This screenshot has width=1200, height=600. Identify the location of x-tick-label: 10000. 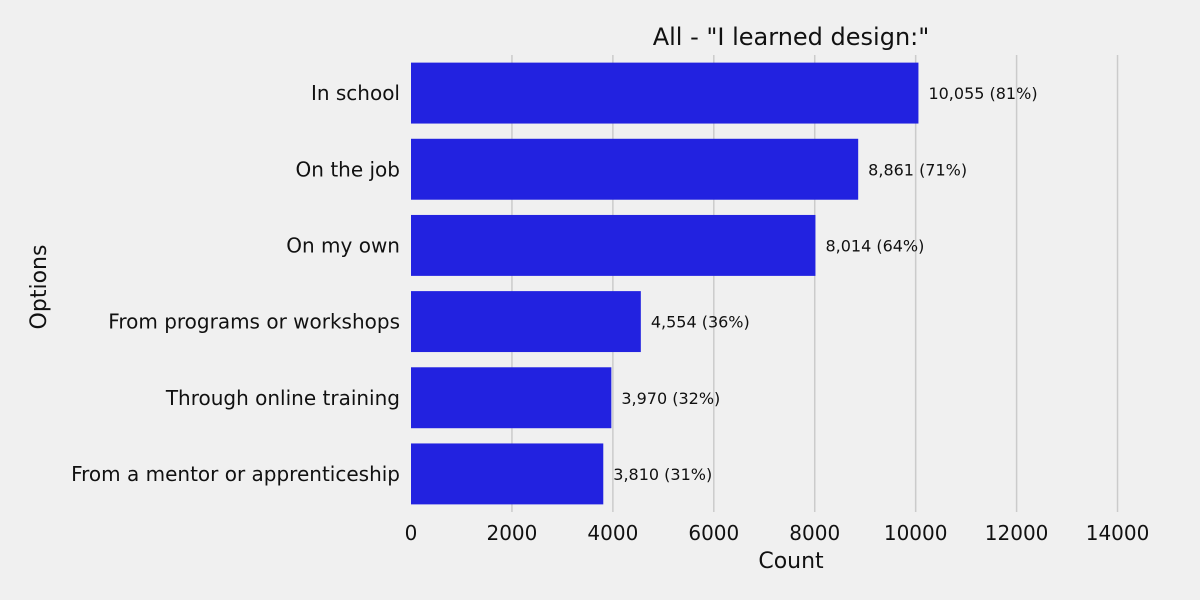
(916, 533).